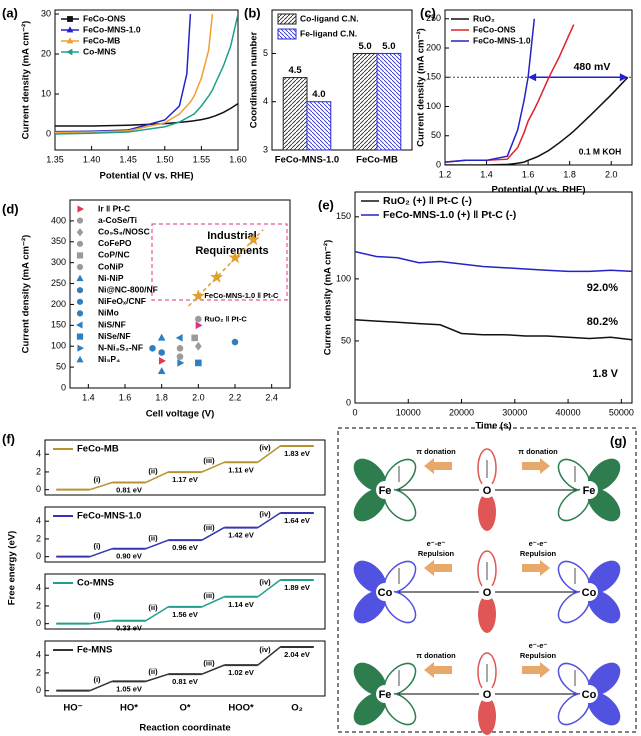 This screenshot has width=641, height=736. Describe the element at coordinates (502, 40) in the screenshot. I see `legend-label: FeCo-MNS-1.0` at that location.